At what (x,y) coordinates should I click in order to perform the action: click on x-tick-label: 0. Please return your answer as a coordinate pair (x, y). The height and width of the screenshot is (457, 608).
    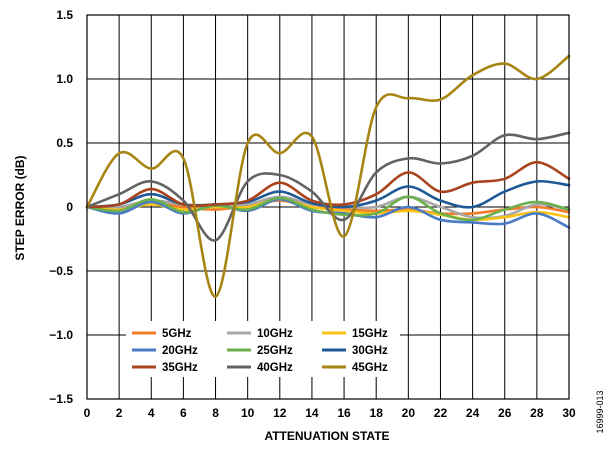
    Looking at the image, I should click on (87, 413).